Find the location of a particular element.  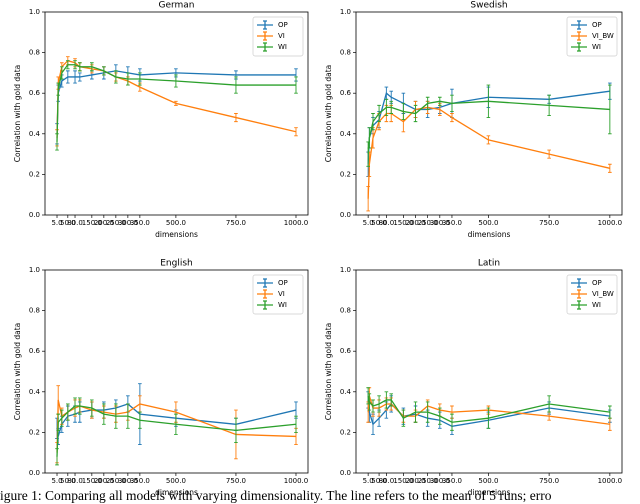

legend-label: VI is located at coordinates (281, 36).